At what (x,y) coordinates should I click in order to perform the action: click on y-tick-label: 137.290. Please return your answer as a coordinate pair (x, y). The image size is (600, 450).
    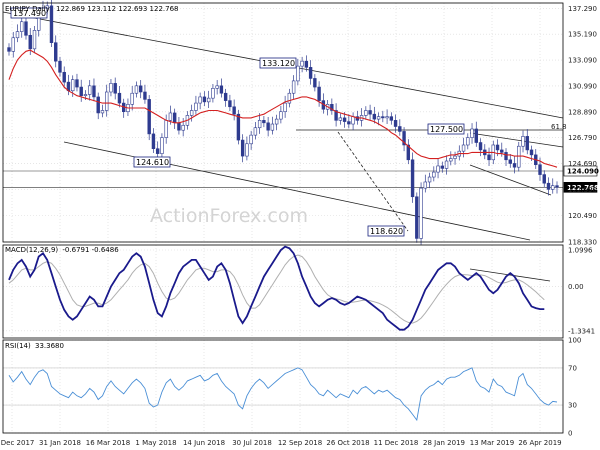
    Looking at the image, I should click on (582, 9).